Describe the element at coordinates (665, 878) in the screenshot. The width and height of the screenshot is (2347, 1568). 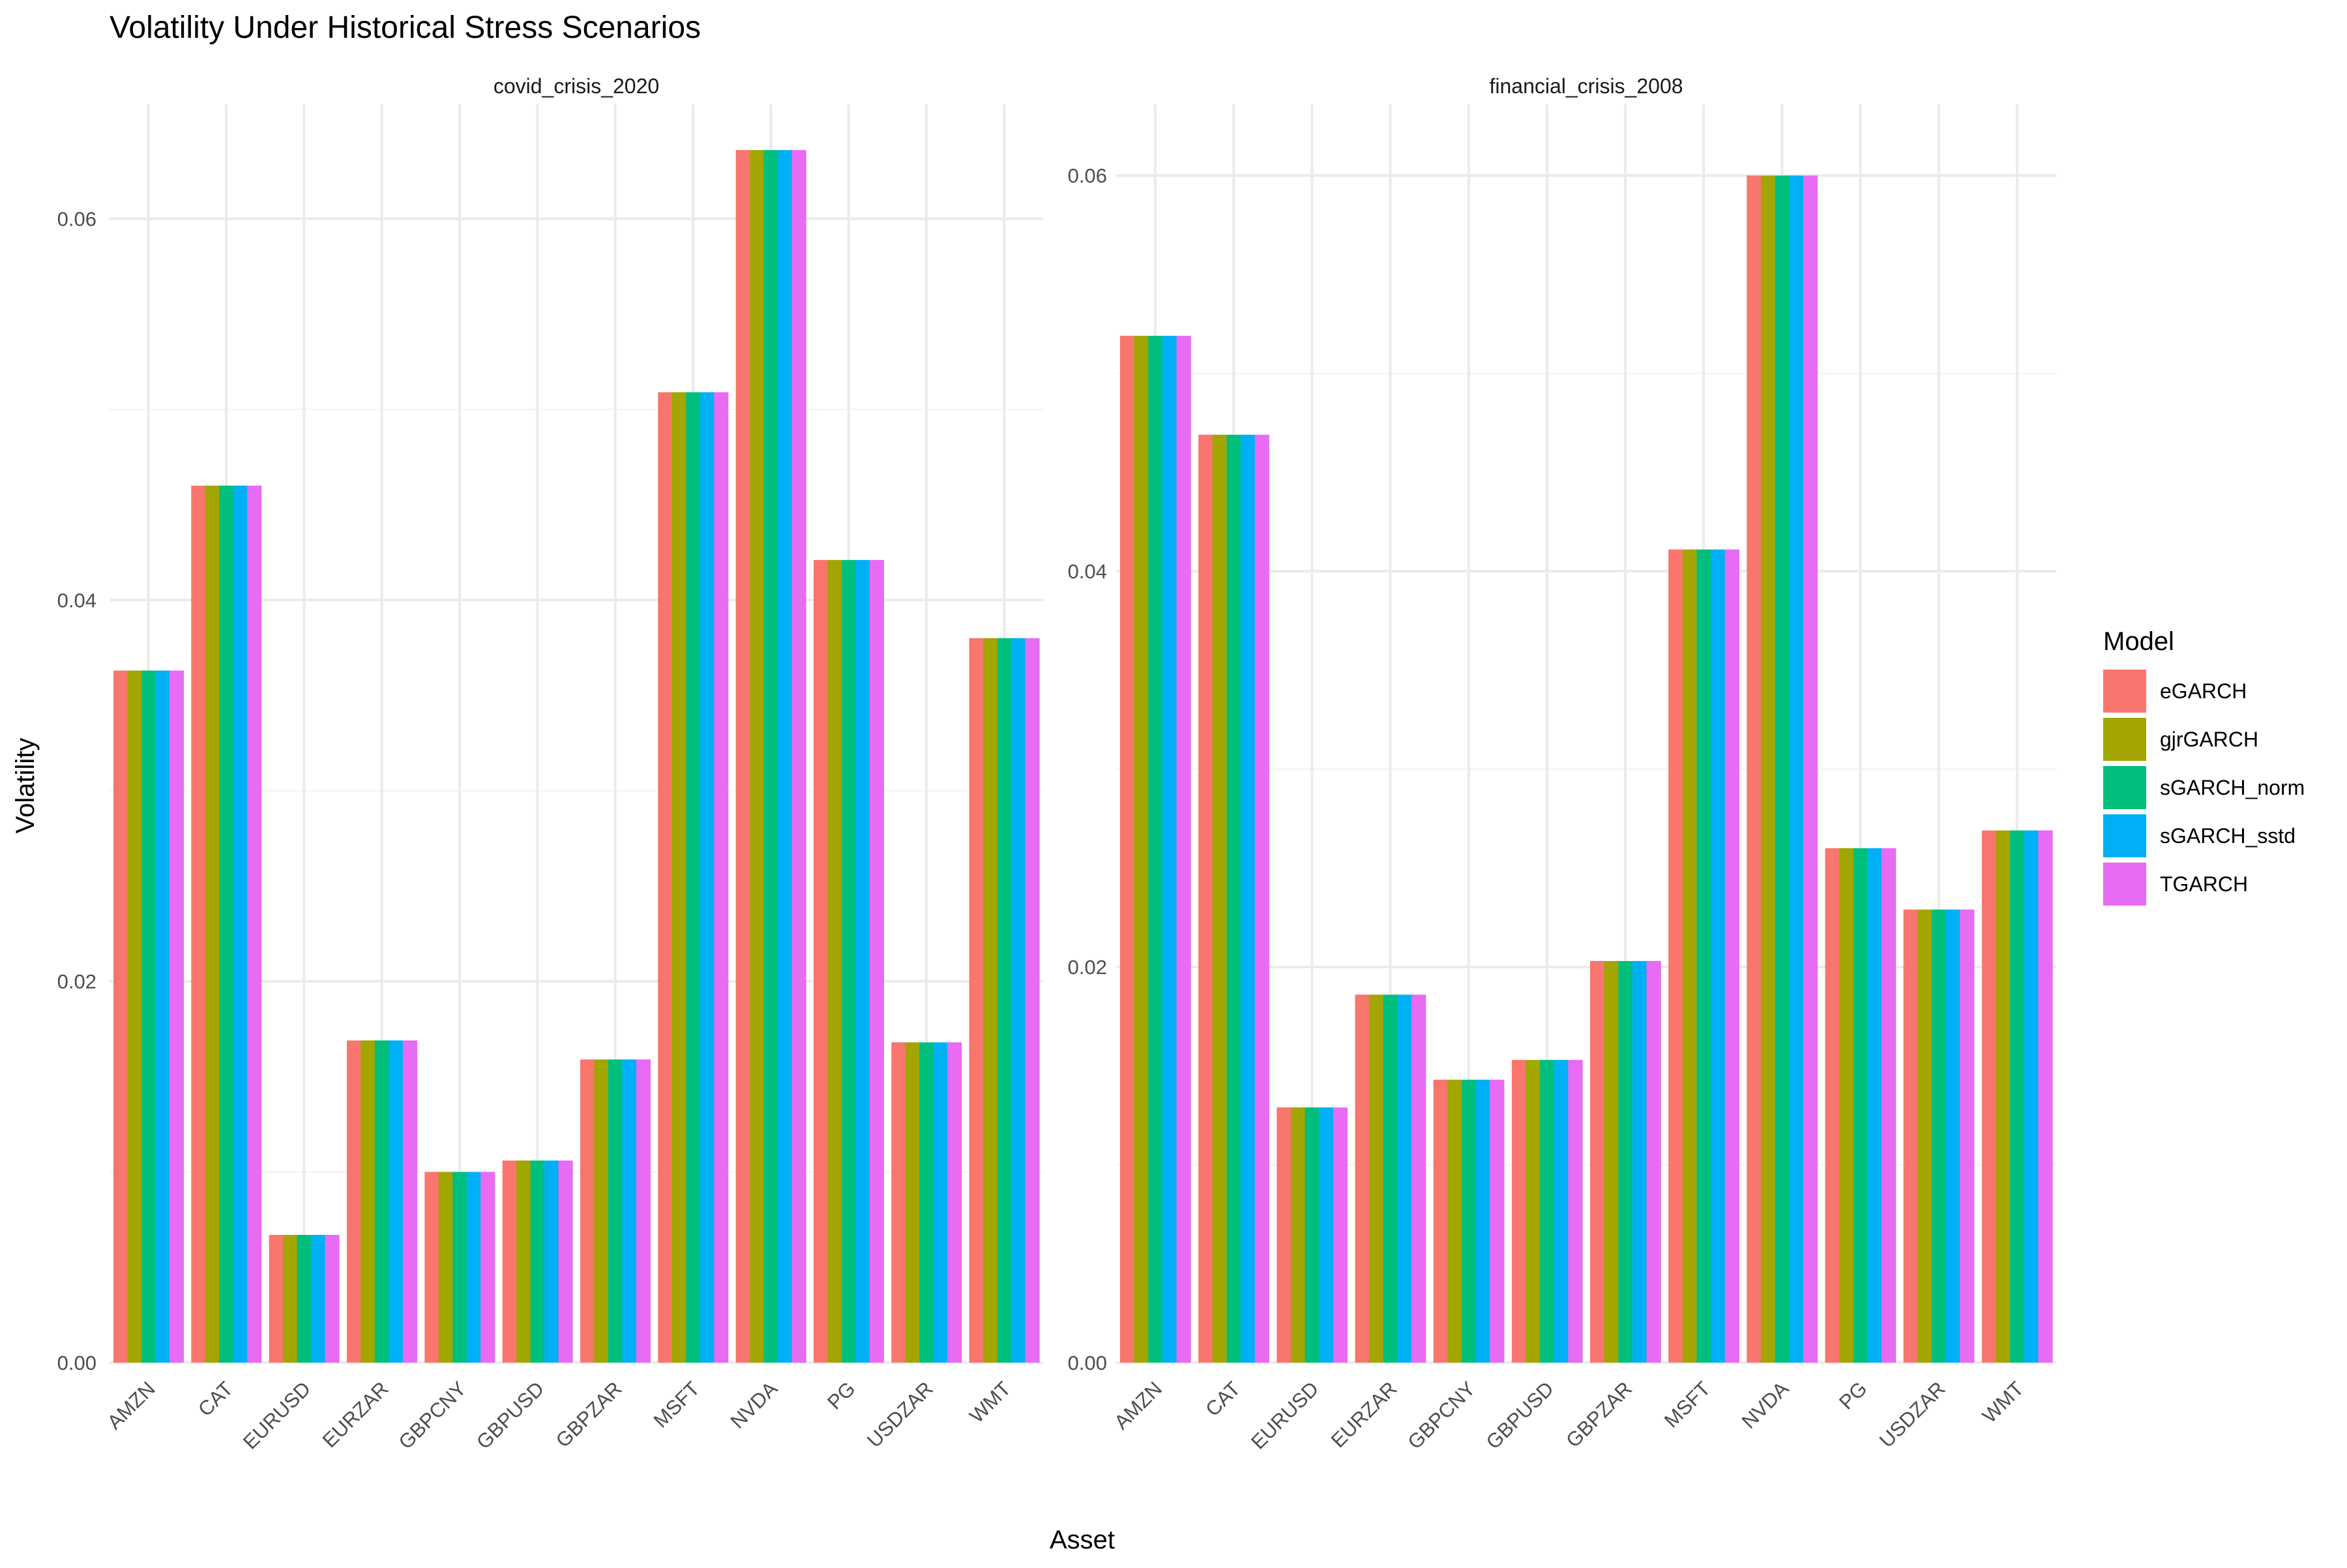
I see `bar-egarch-msft` at that location.